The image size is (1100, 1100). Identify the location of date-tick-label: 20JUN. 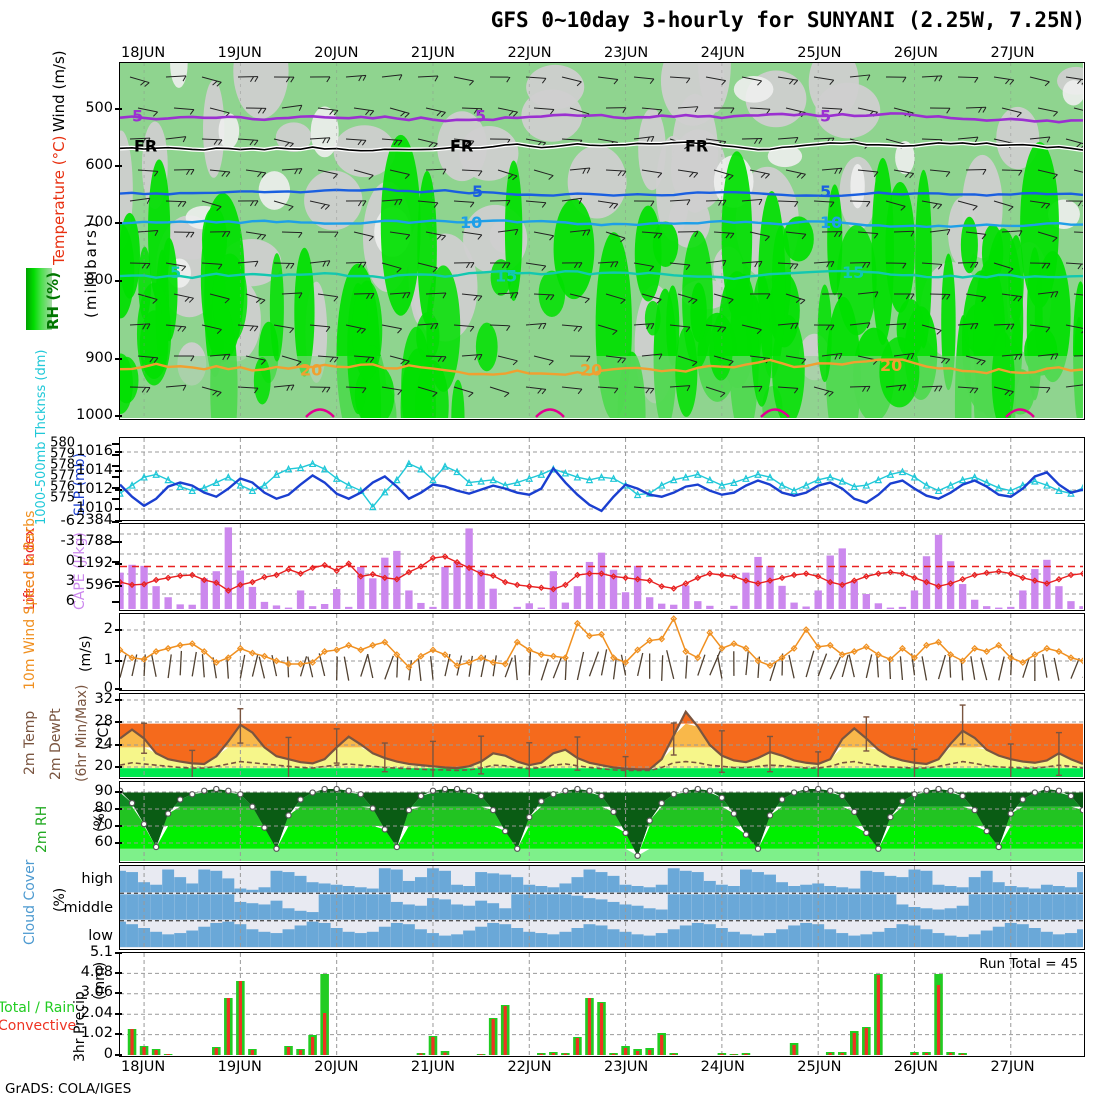
(336, 53).